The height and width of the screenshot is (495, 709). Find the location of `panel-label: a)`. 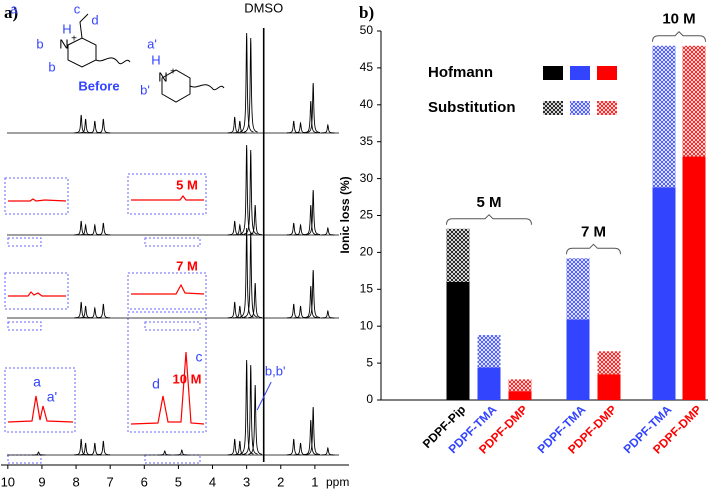

panel-label: a) is located at coordinates (11, 12).